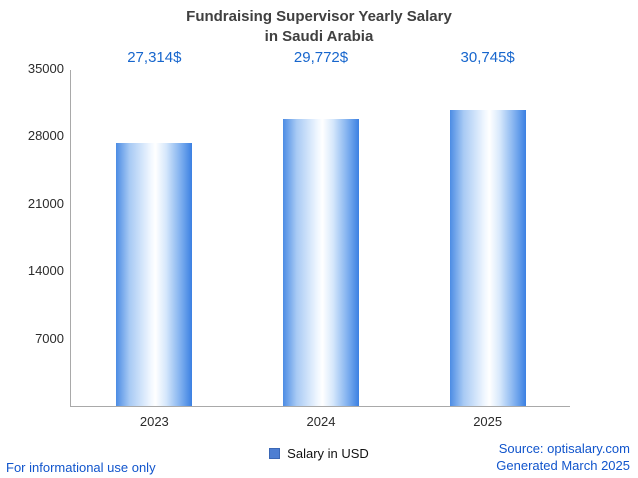 The width and height of the screenshot is (638, 478). What do you see at coordinates (321, 57) in the screenshot?
I see `bar-value-label: 29,772$` at bounding box center [321, 57].